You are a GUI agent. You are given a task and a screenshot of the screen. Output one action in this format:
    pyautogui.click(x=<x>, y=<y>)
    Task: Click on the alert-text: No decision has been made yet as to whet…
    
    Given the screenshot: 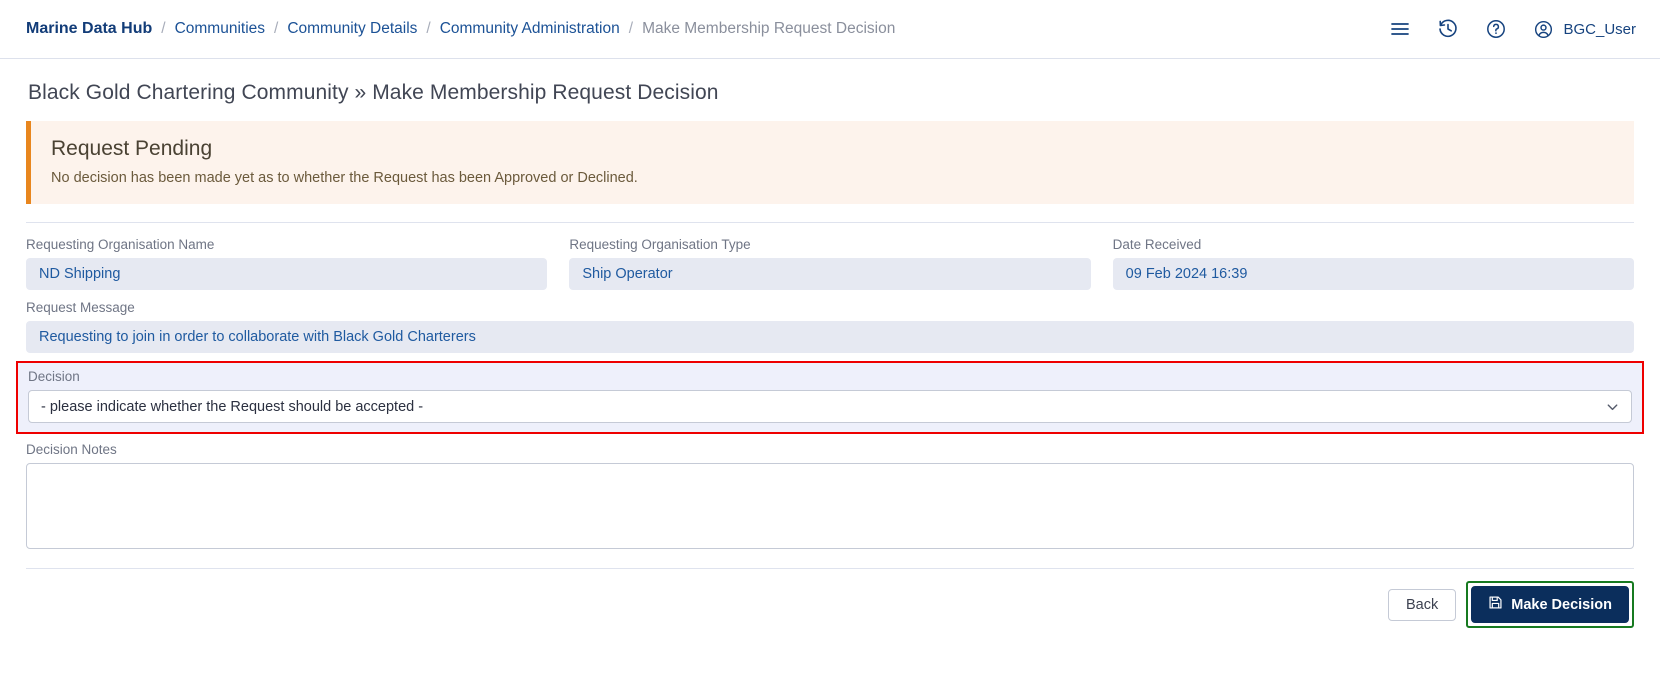 What is the action you would take?
    pyautogui.click(x=344, y=178)
    